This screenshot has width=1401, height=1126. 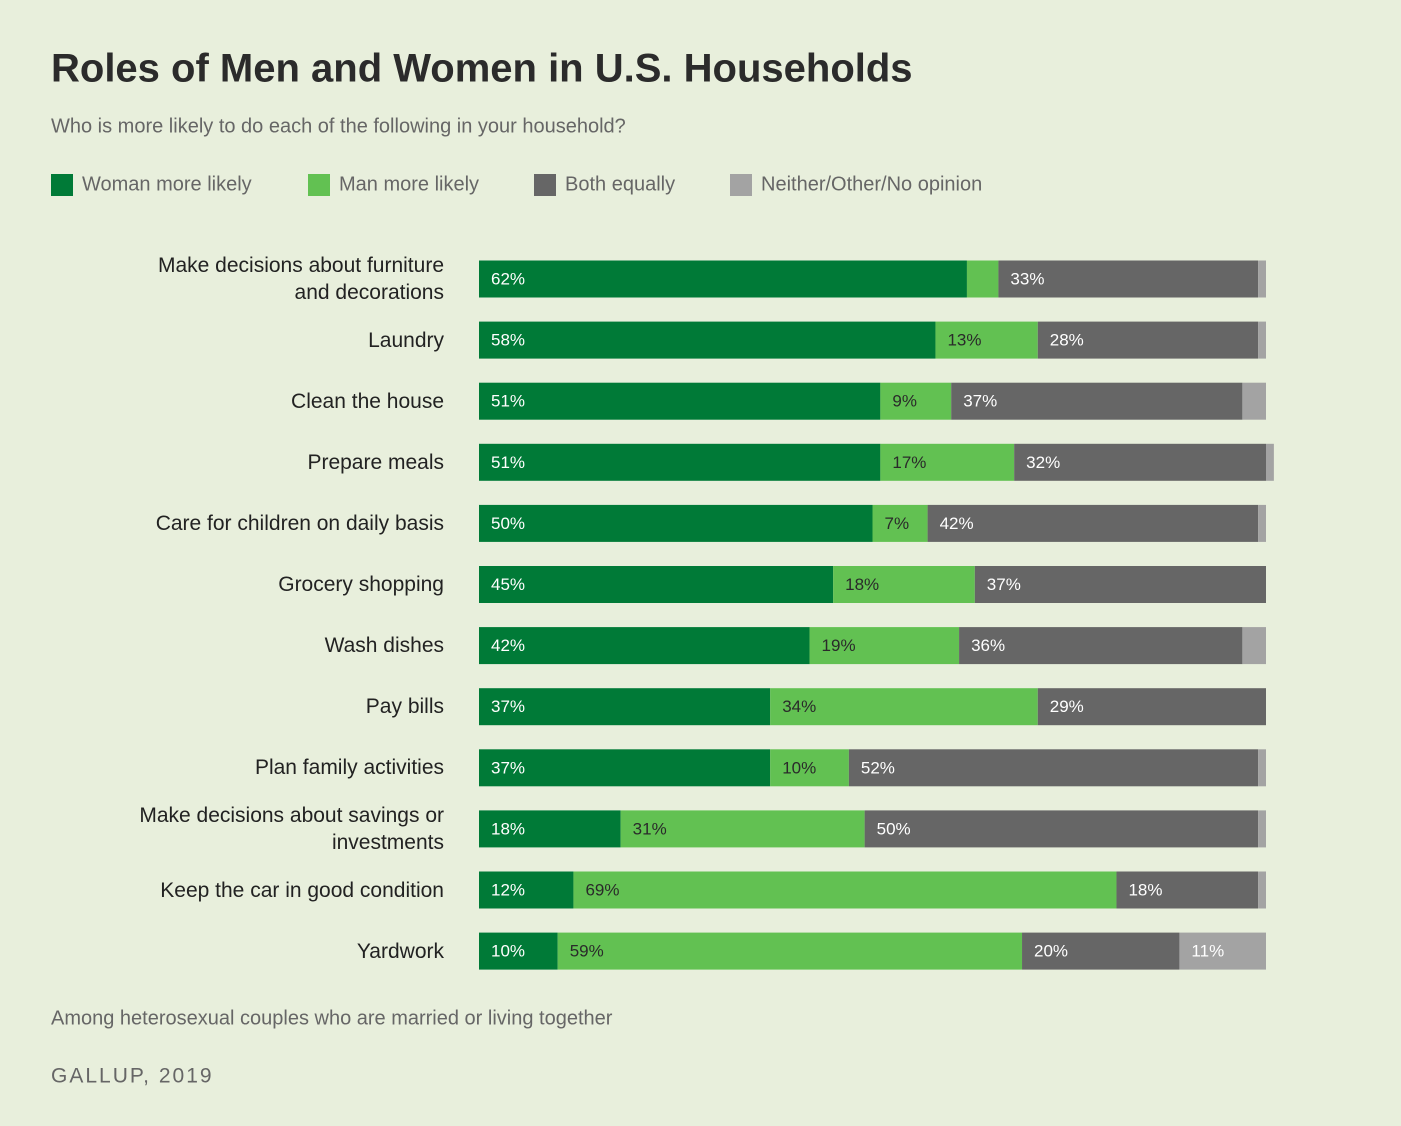 I want to click on source: GALLUP, 2019, so click(x=132, y=1076).